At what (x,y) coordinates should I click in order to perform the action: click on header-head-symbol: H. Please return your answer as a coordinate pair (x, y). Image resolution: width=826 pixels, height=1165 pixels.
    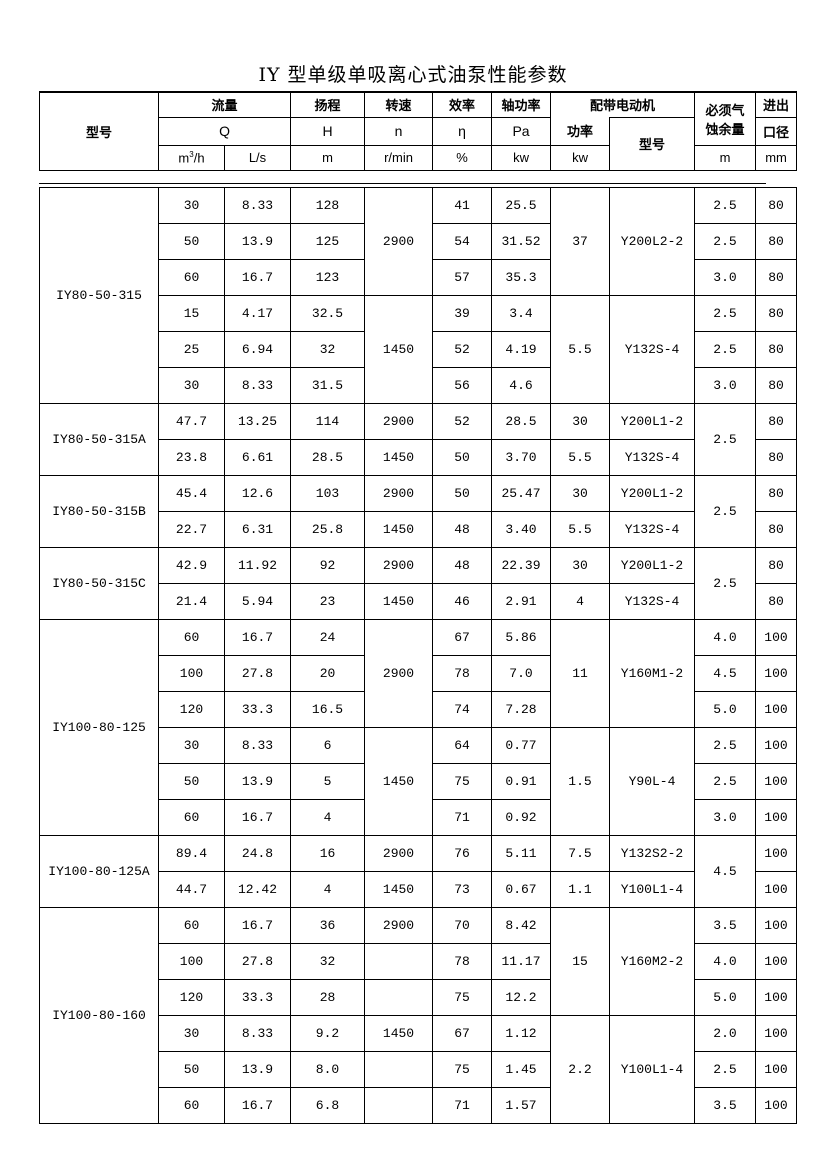
    Looking at the image, I should click on (328, 131).